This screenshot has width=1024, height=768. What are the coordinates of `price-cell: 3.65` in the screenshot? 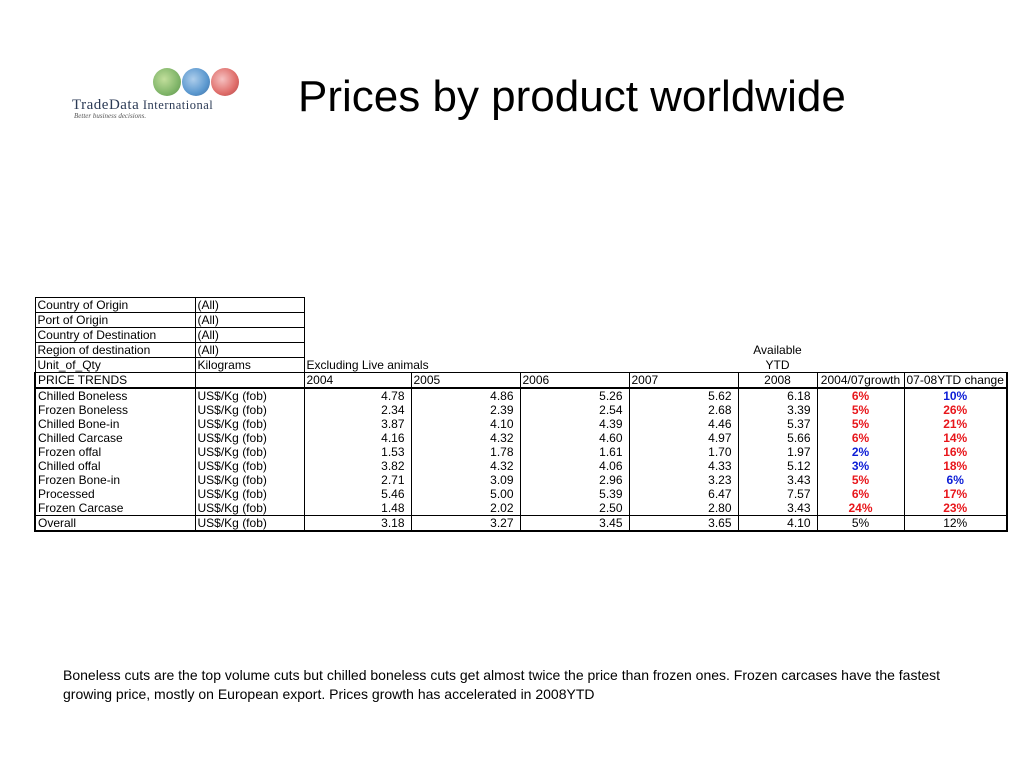 It's located at (683, 523).